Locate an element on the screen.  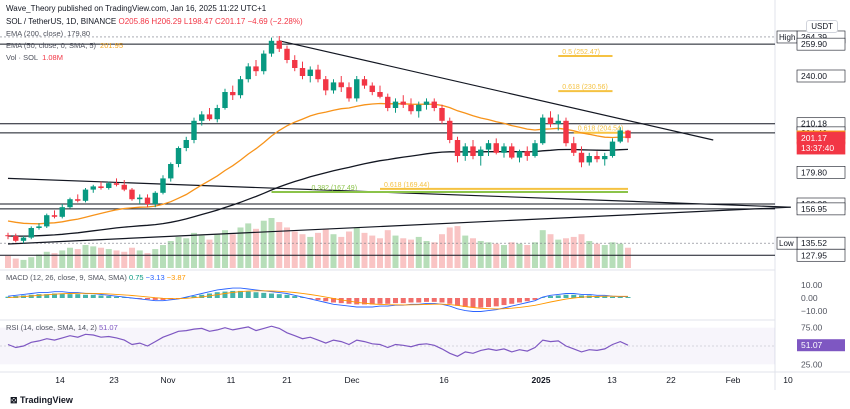
time-tick-label: 10 is located at coordinates (788, 380).